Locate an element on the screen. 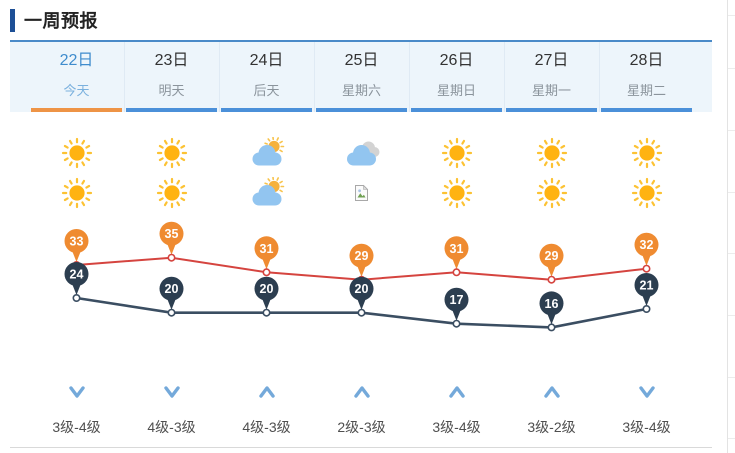  day-tab-7: 28日 星期二 is located at coordinates (646, 77).